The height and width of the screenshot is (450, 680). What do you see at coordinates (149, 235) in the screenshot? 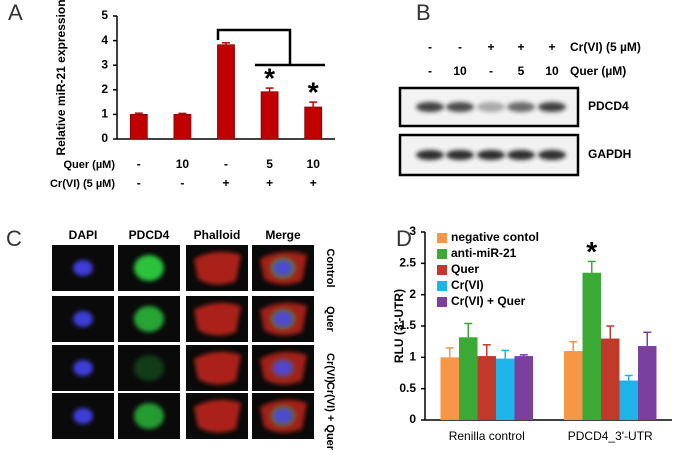
I see `column-header: PDCD4` at bounding box center [149, 235].